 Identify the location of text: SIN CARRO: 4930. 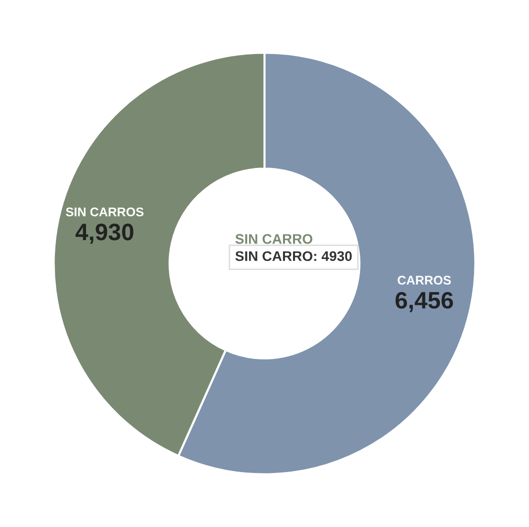
(293, 256).